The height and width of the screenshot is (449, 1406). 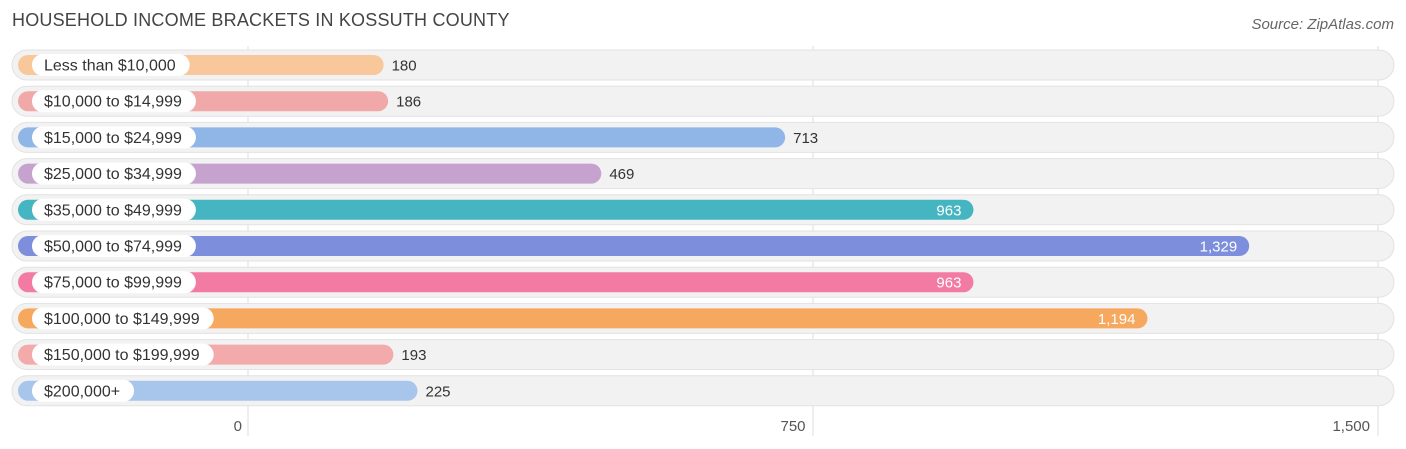 What do you see at coordinates (404, 66) in the screenshot?
I see `value-label: 180` at bounding box center [404, 66].